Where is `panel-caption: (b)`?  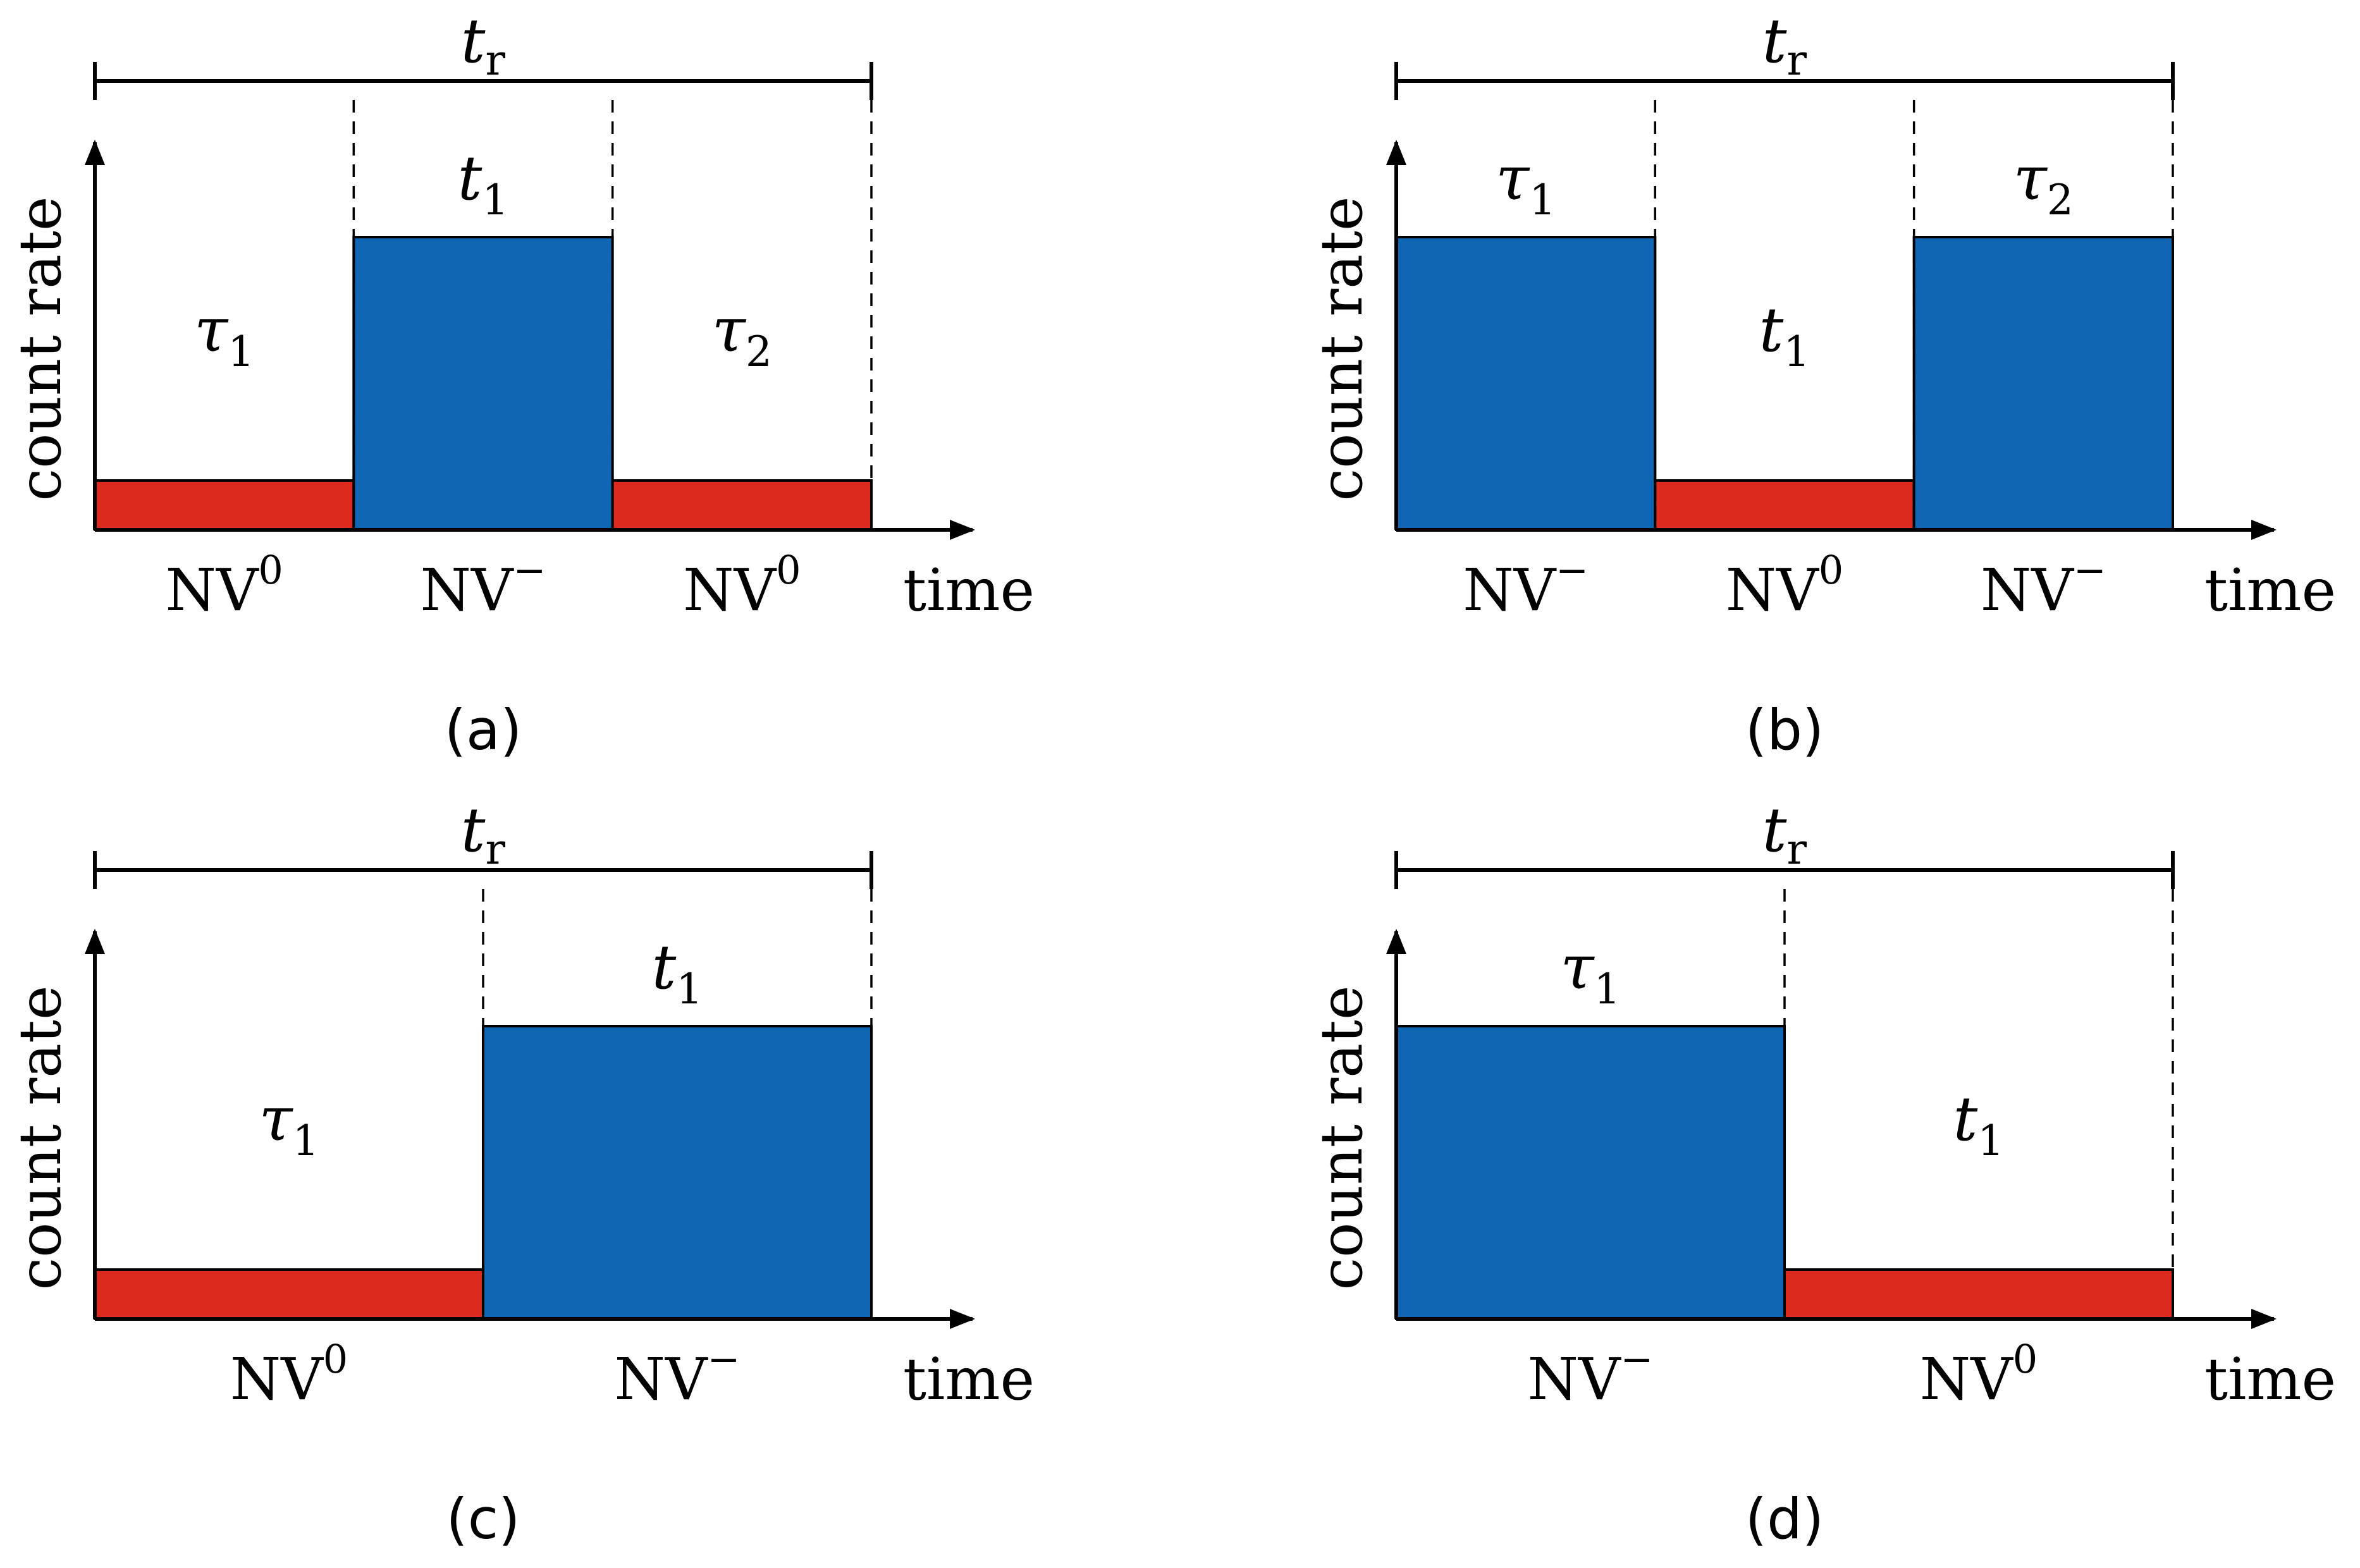 panel-caption: (b) is located at coordinates (1785, 730).